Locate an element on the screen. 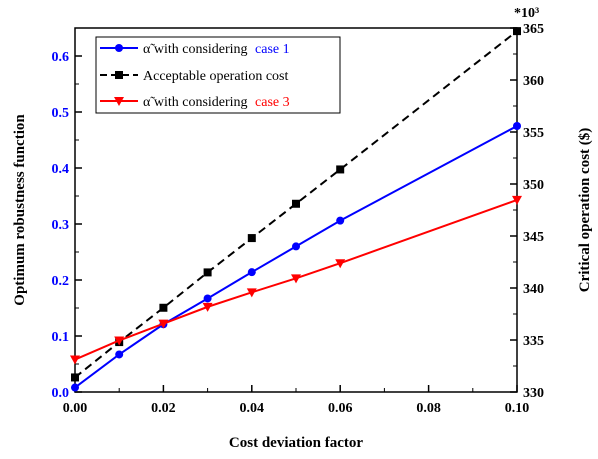 This screenshot has width=598, height=459. y-left-tick-label: 0.4 is located at coordinates (61, 169).